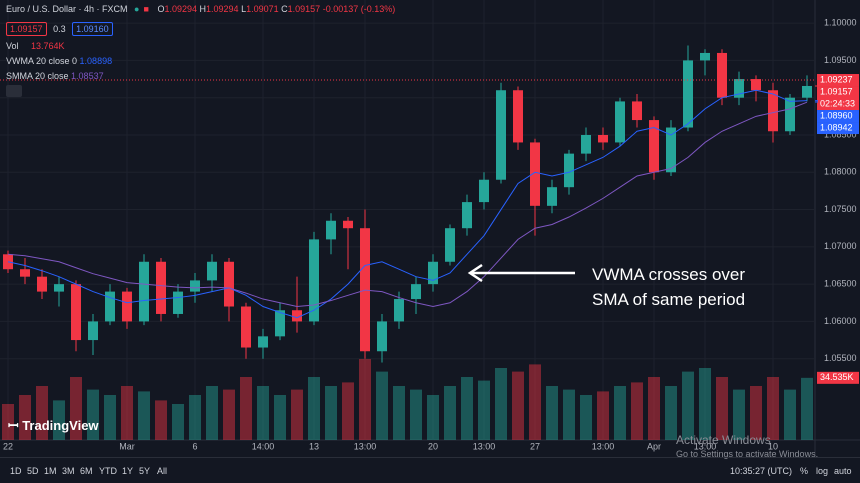  What do you see at coordinates (48, 46) in the screenshot?
I see `vol-value: 13.764K` at bounding box center [48, 46].